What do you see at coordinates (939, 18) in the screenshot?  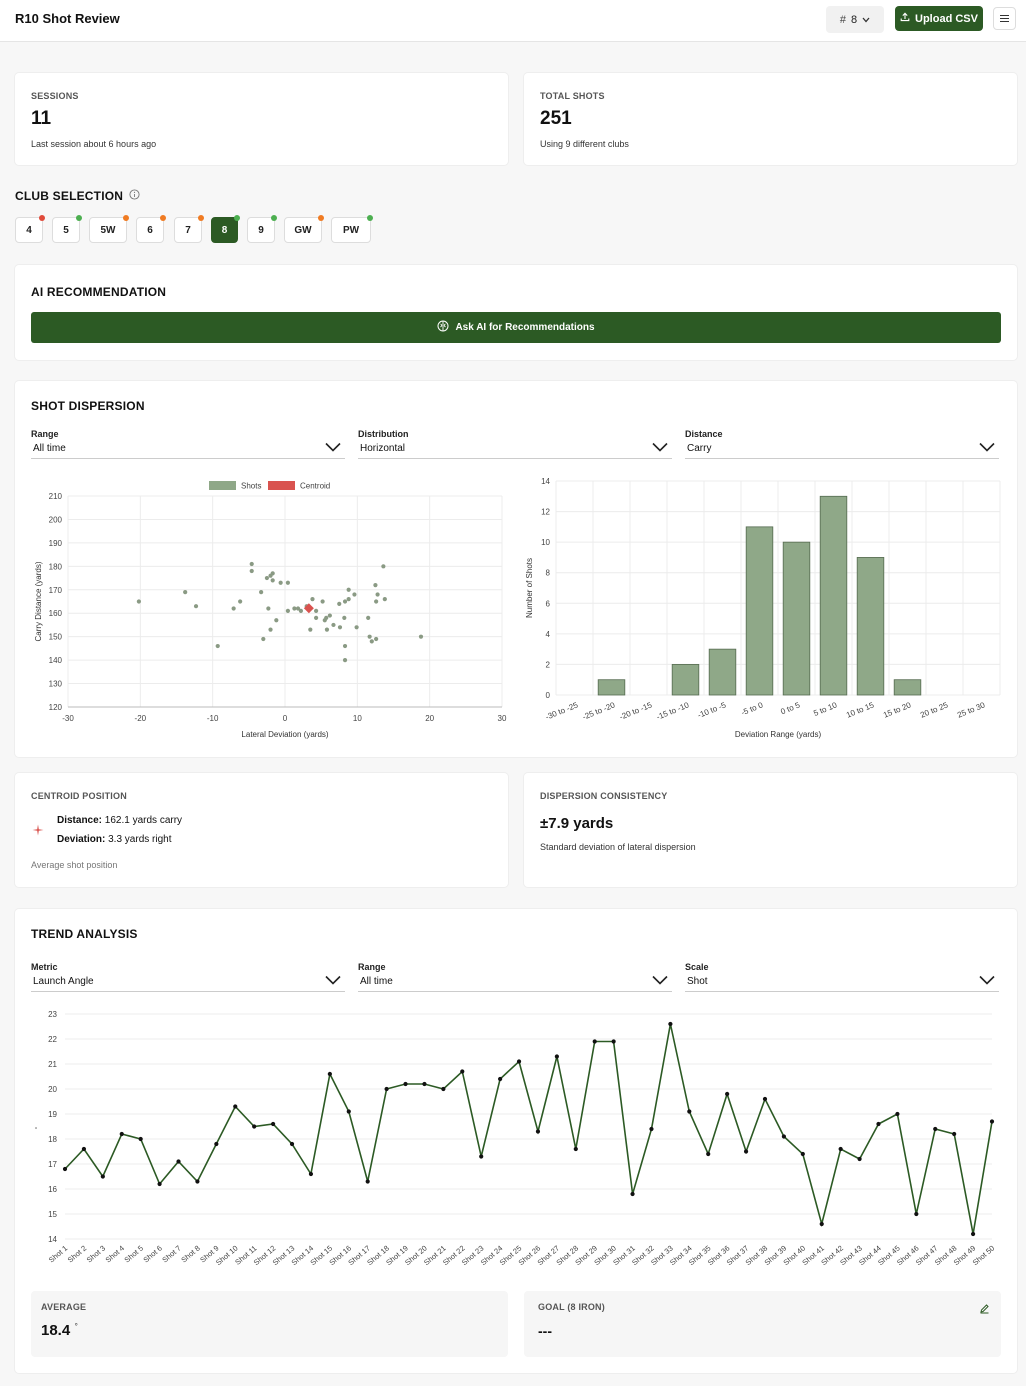 I see `upload-csv-button: Upload CSV` at bounding box center [939, 18].